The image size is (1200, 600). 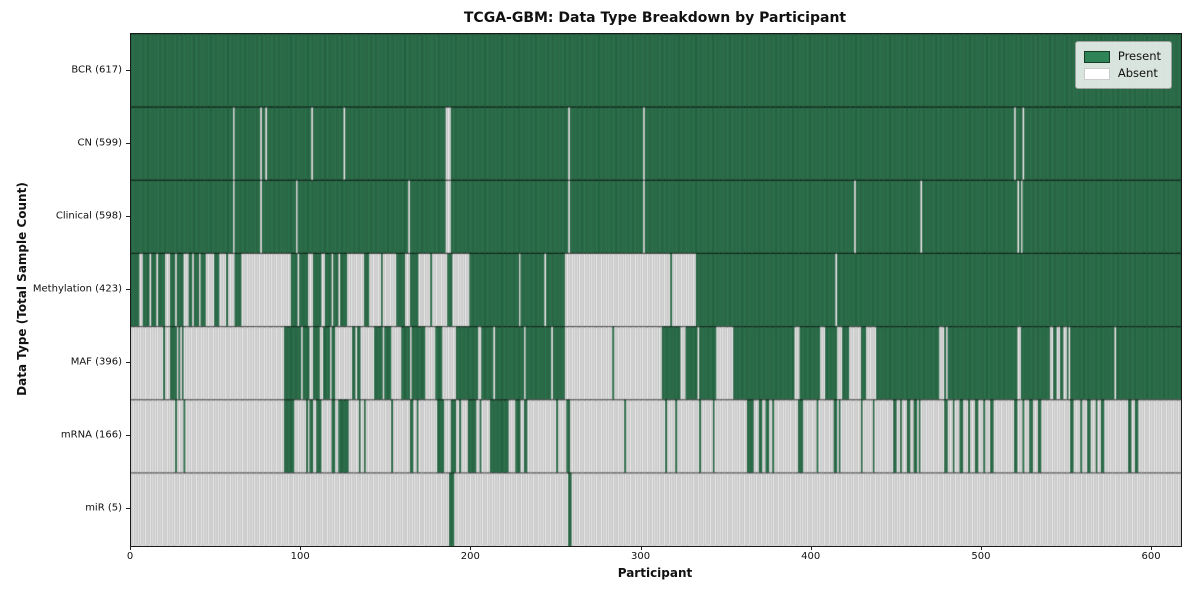 What do you see at coordinates (22, 289) in the screenshot?
I see `y-axis-label: Data Type (Total Sample Count)` at bounding box center [22, 289].